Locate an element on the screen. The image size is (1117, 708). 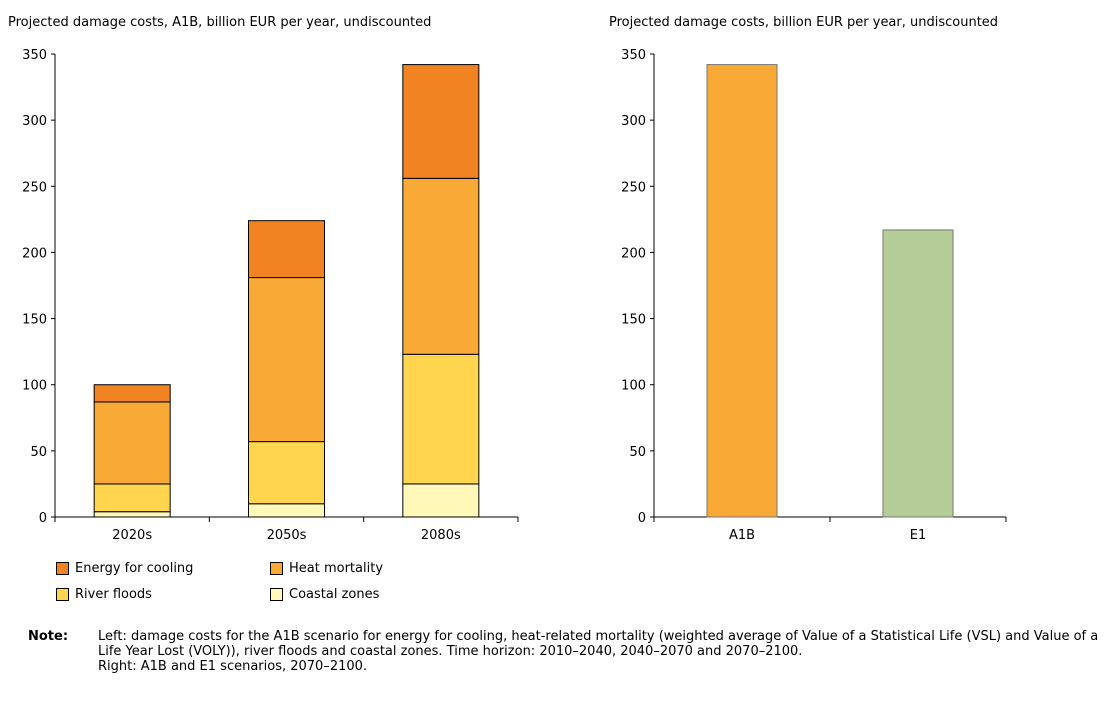
legend-item-heat-mortality: Heat mortality is located at coordinates (326, 568).